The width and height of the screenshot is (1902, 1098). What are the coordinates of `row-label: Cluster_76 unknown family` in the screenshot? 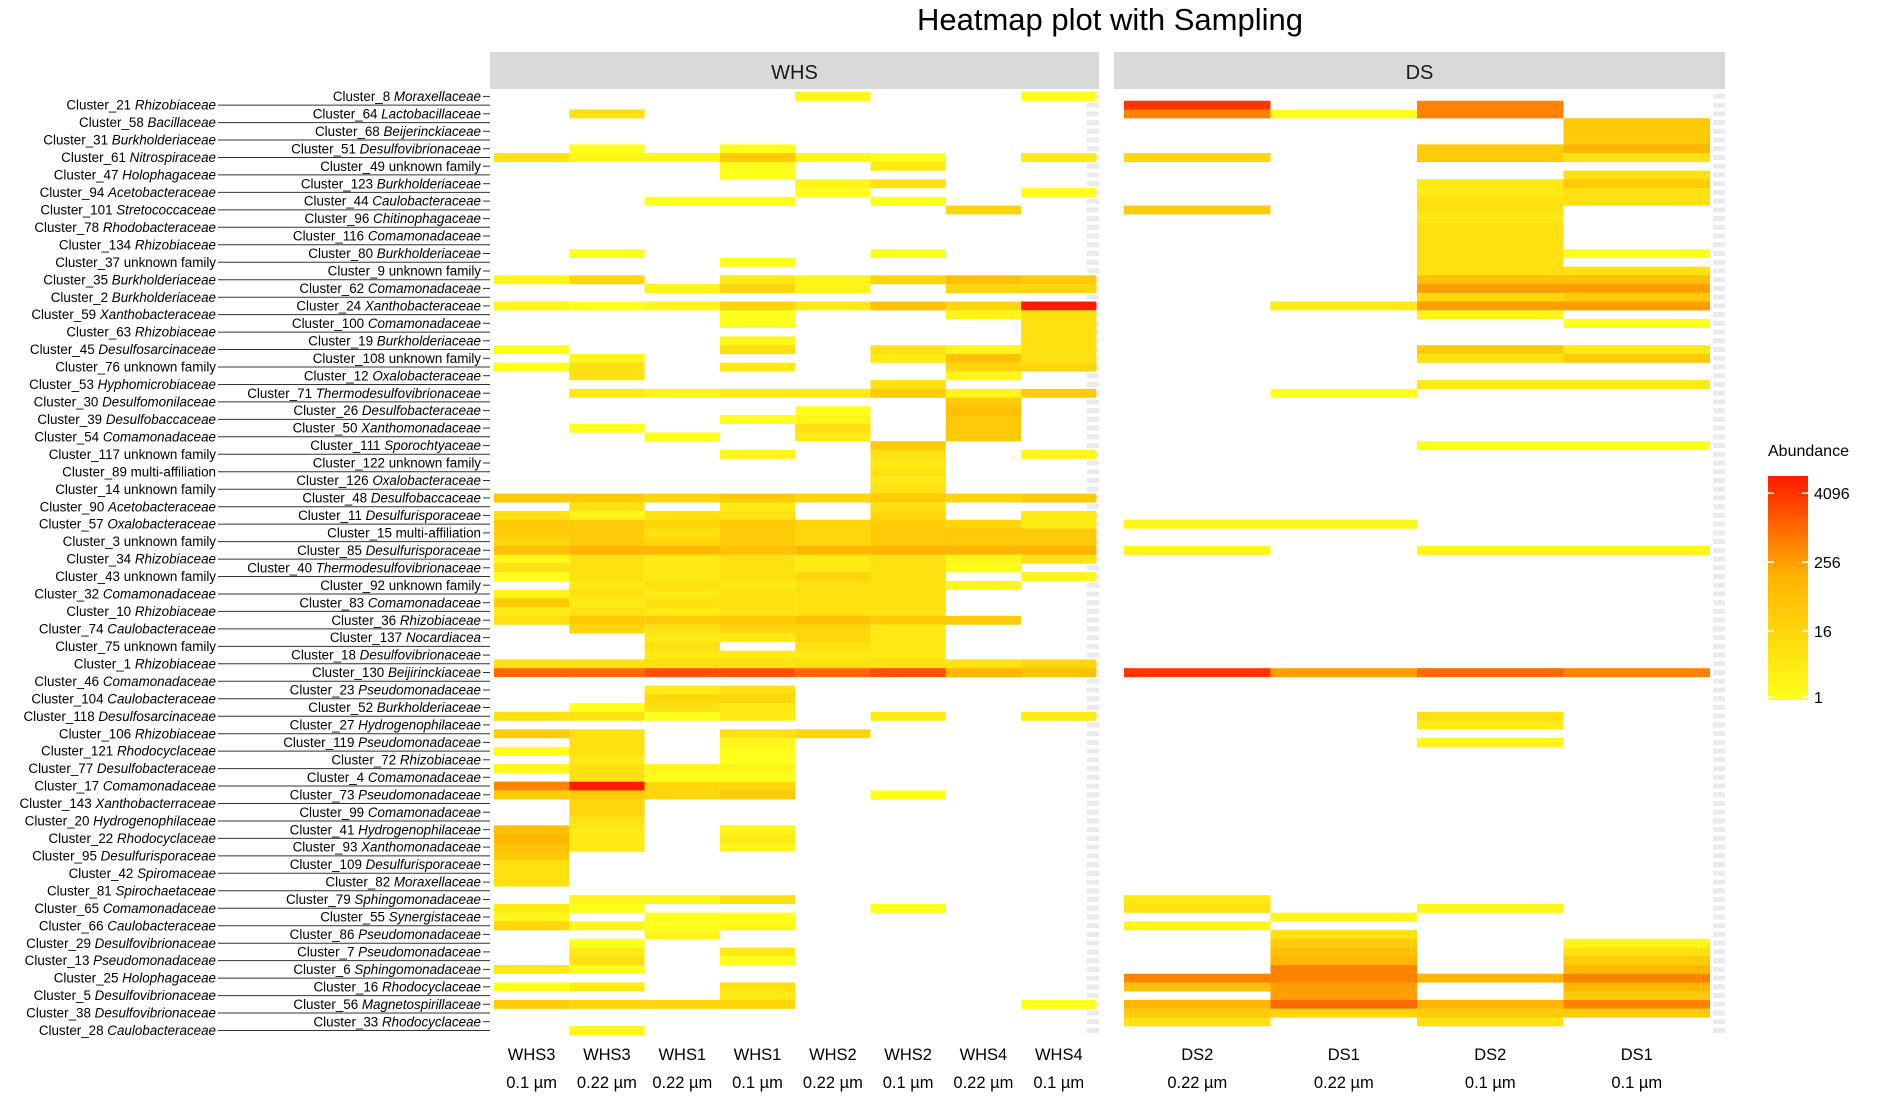 It's located at (135, 367).